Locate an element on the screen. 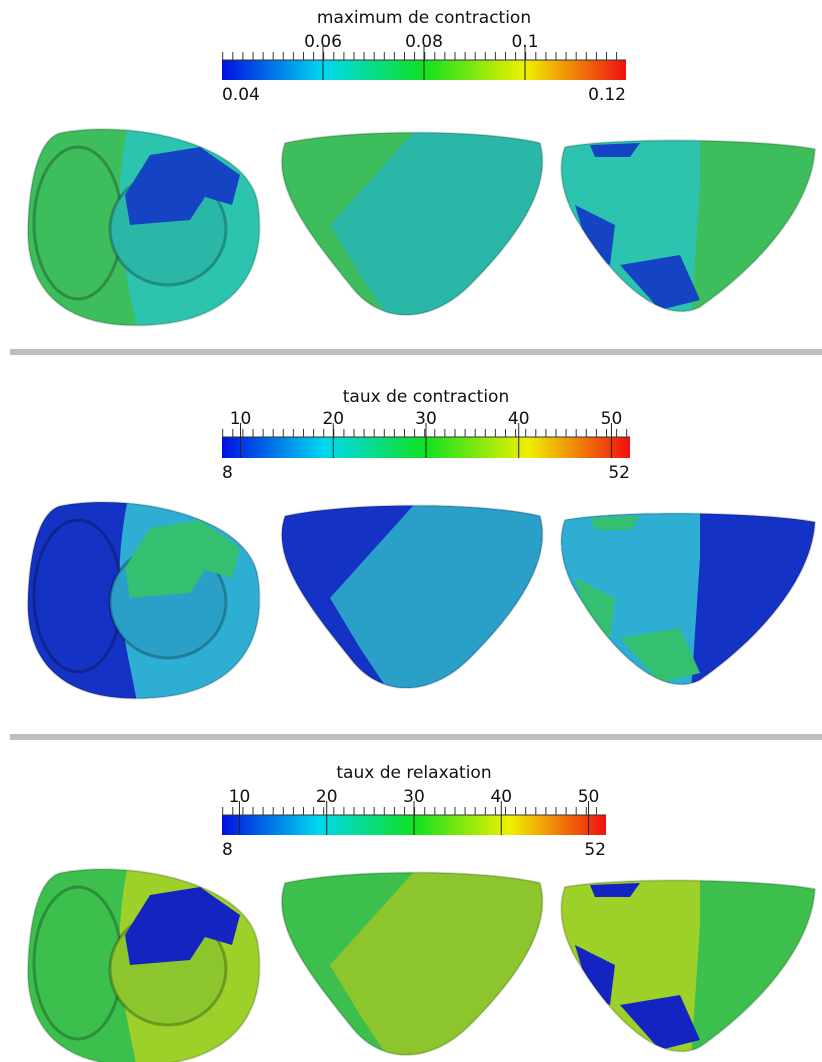  colorbar-min-label: 0.04 is located at coordinates (241, 95).